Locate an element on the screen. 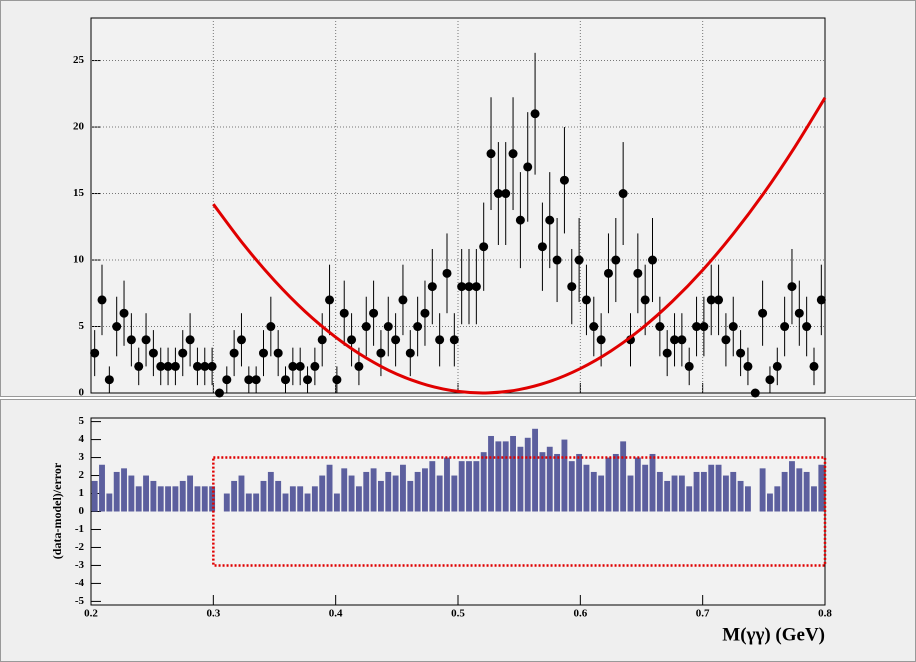  y-tick-label: 15 is located at coordinates (79, 193).